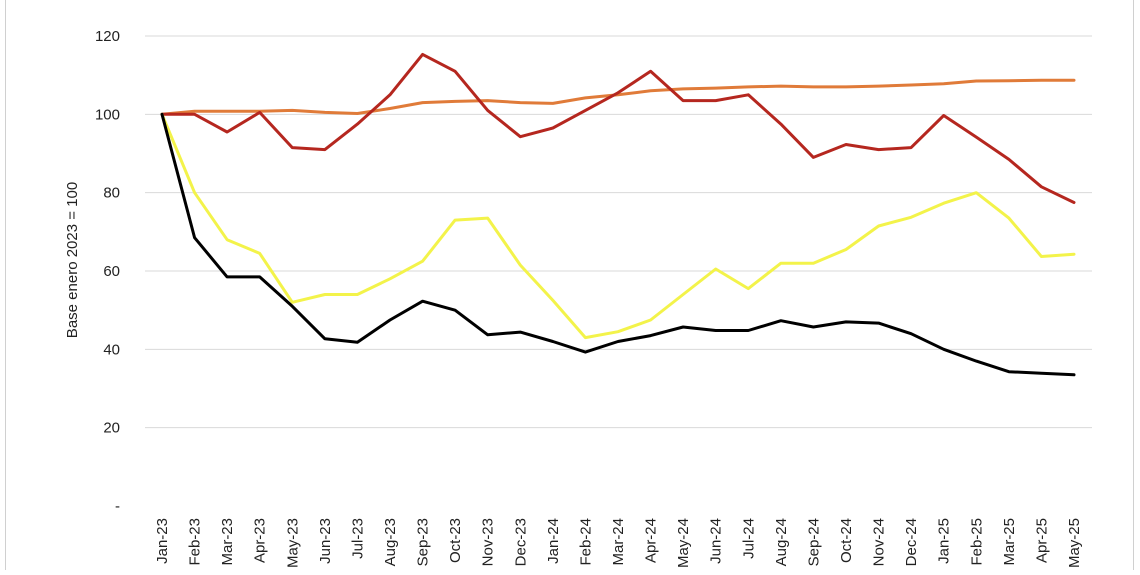  What do you see at coordinates (195, 542) in the screenshot?
I see `x-tick-label: Feb-23` at bounding box center [195, 542].